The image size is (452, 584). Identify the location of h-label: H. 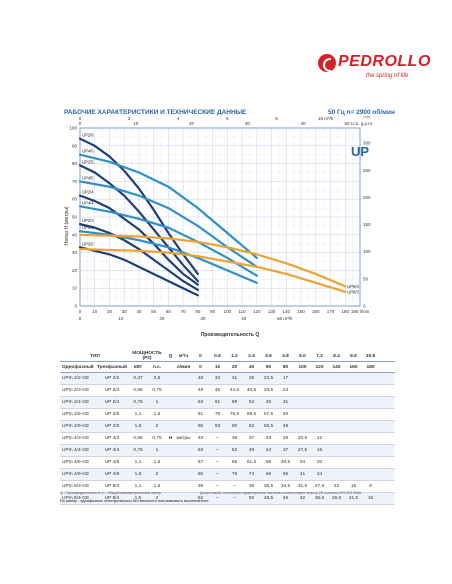
(170, 438).